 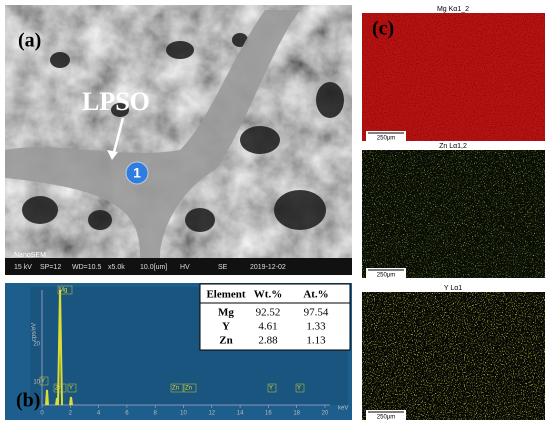 I want to click on y-tick-label: 20, so click(x=36, y=345).